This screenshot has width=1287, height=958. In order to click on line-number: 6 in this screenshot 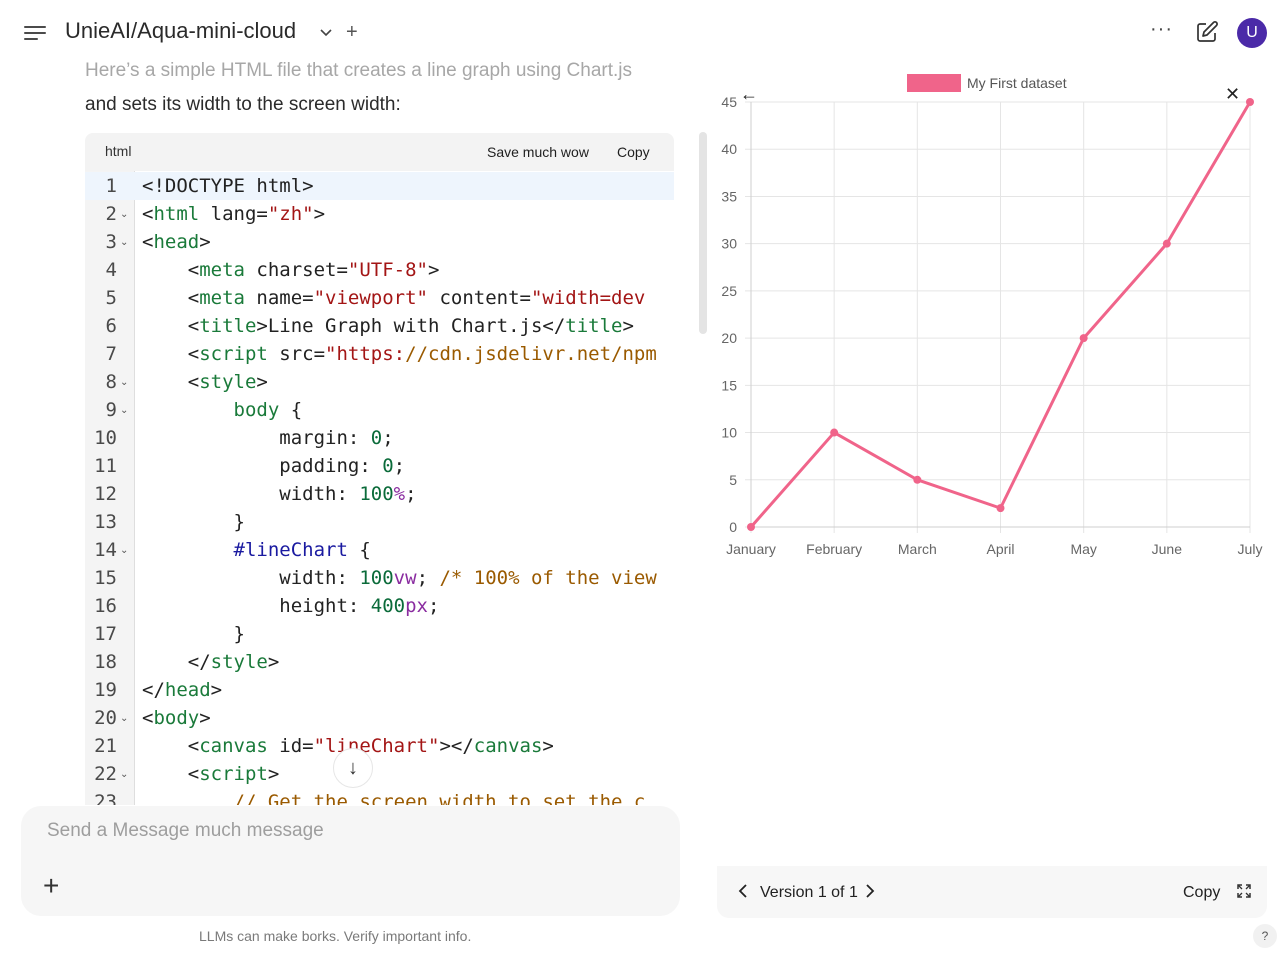, I will do `click(111, 326)`.